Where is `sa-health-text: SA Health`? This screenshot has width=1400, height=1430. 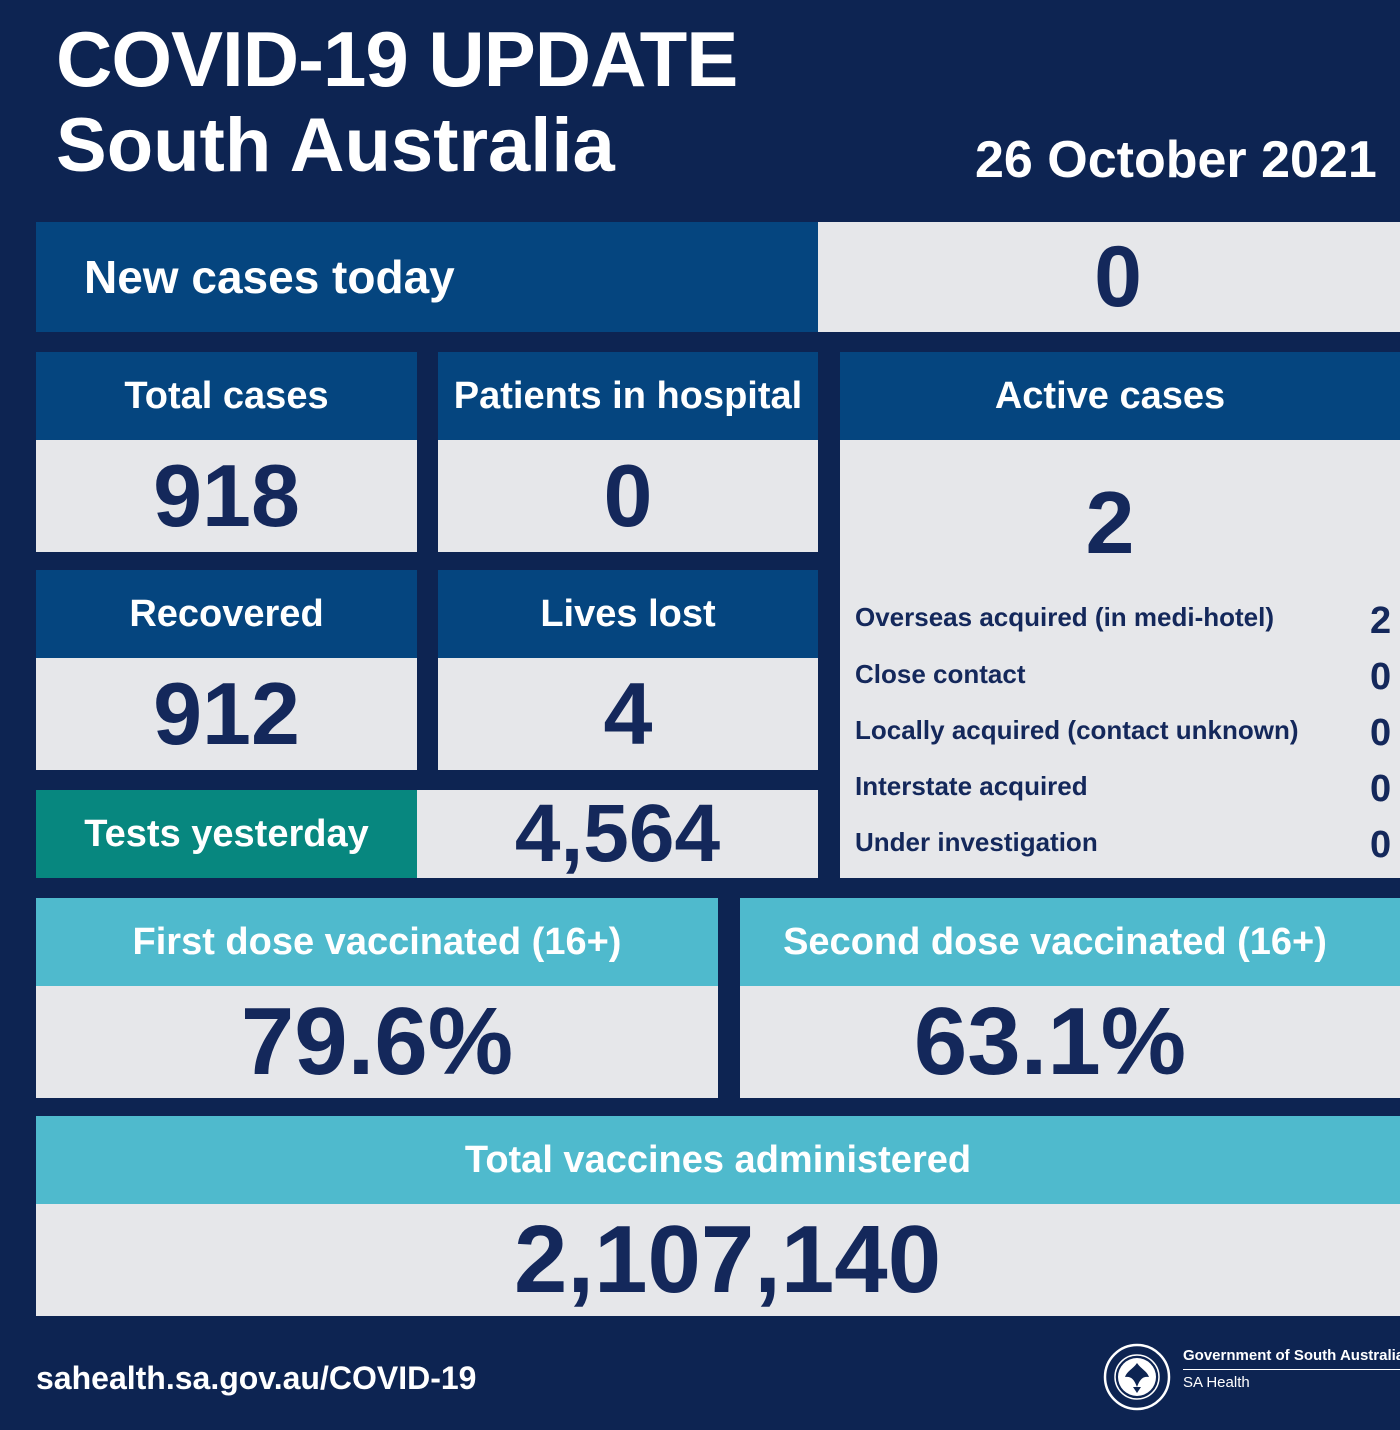
sa-health-text: SA Health is located at coordinates (1216, 1382).